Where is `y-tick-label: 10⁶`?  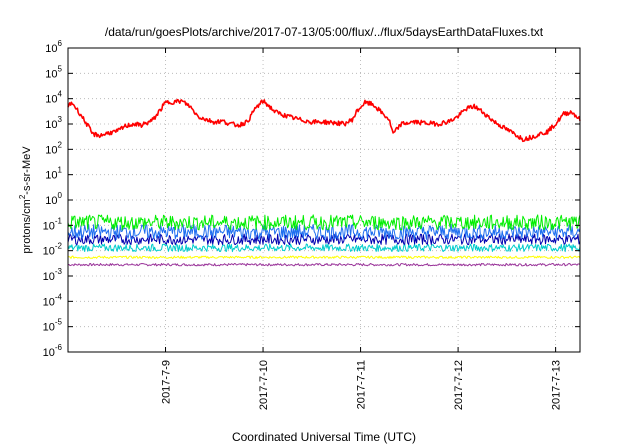 y-tick-label: 10⁶ is located at coordinates (53, 47).